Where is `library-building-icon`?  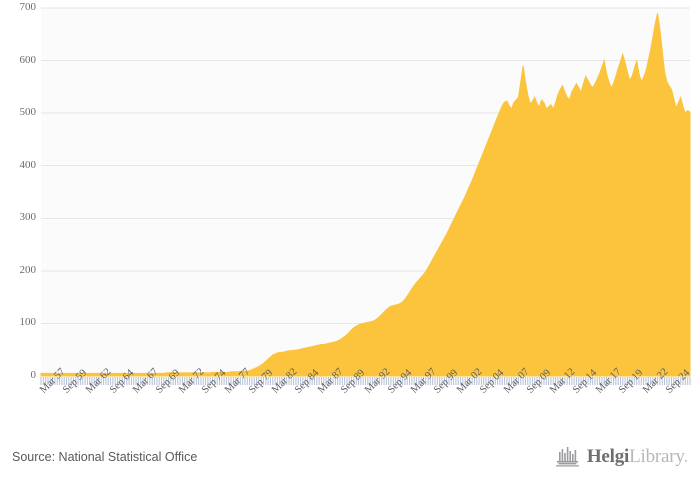
library-building-icon is located at coordinates (567, 457).